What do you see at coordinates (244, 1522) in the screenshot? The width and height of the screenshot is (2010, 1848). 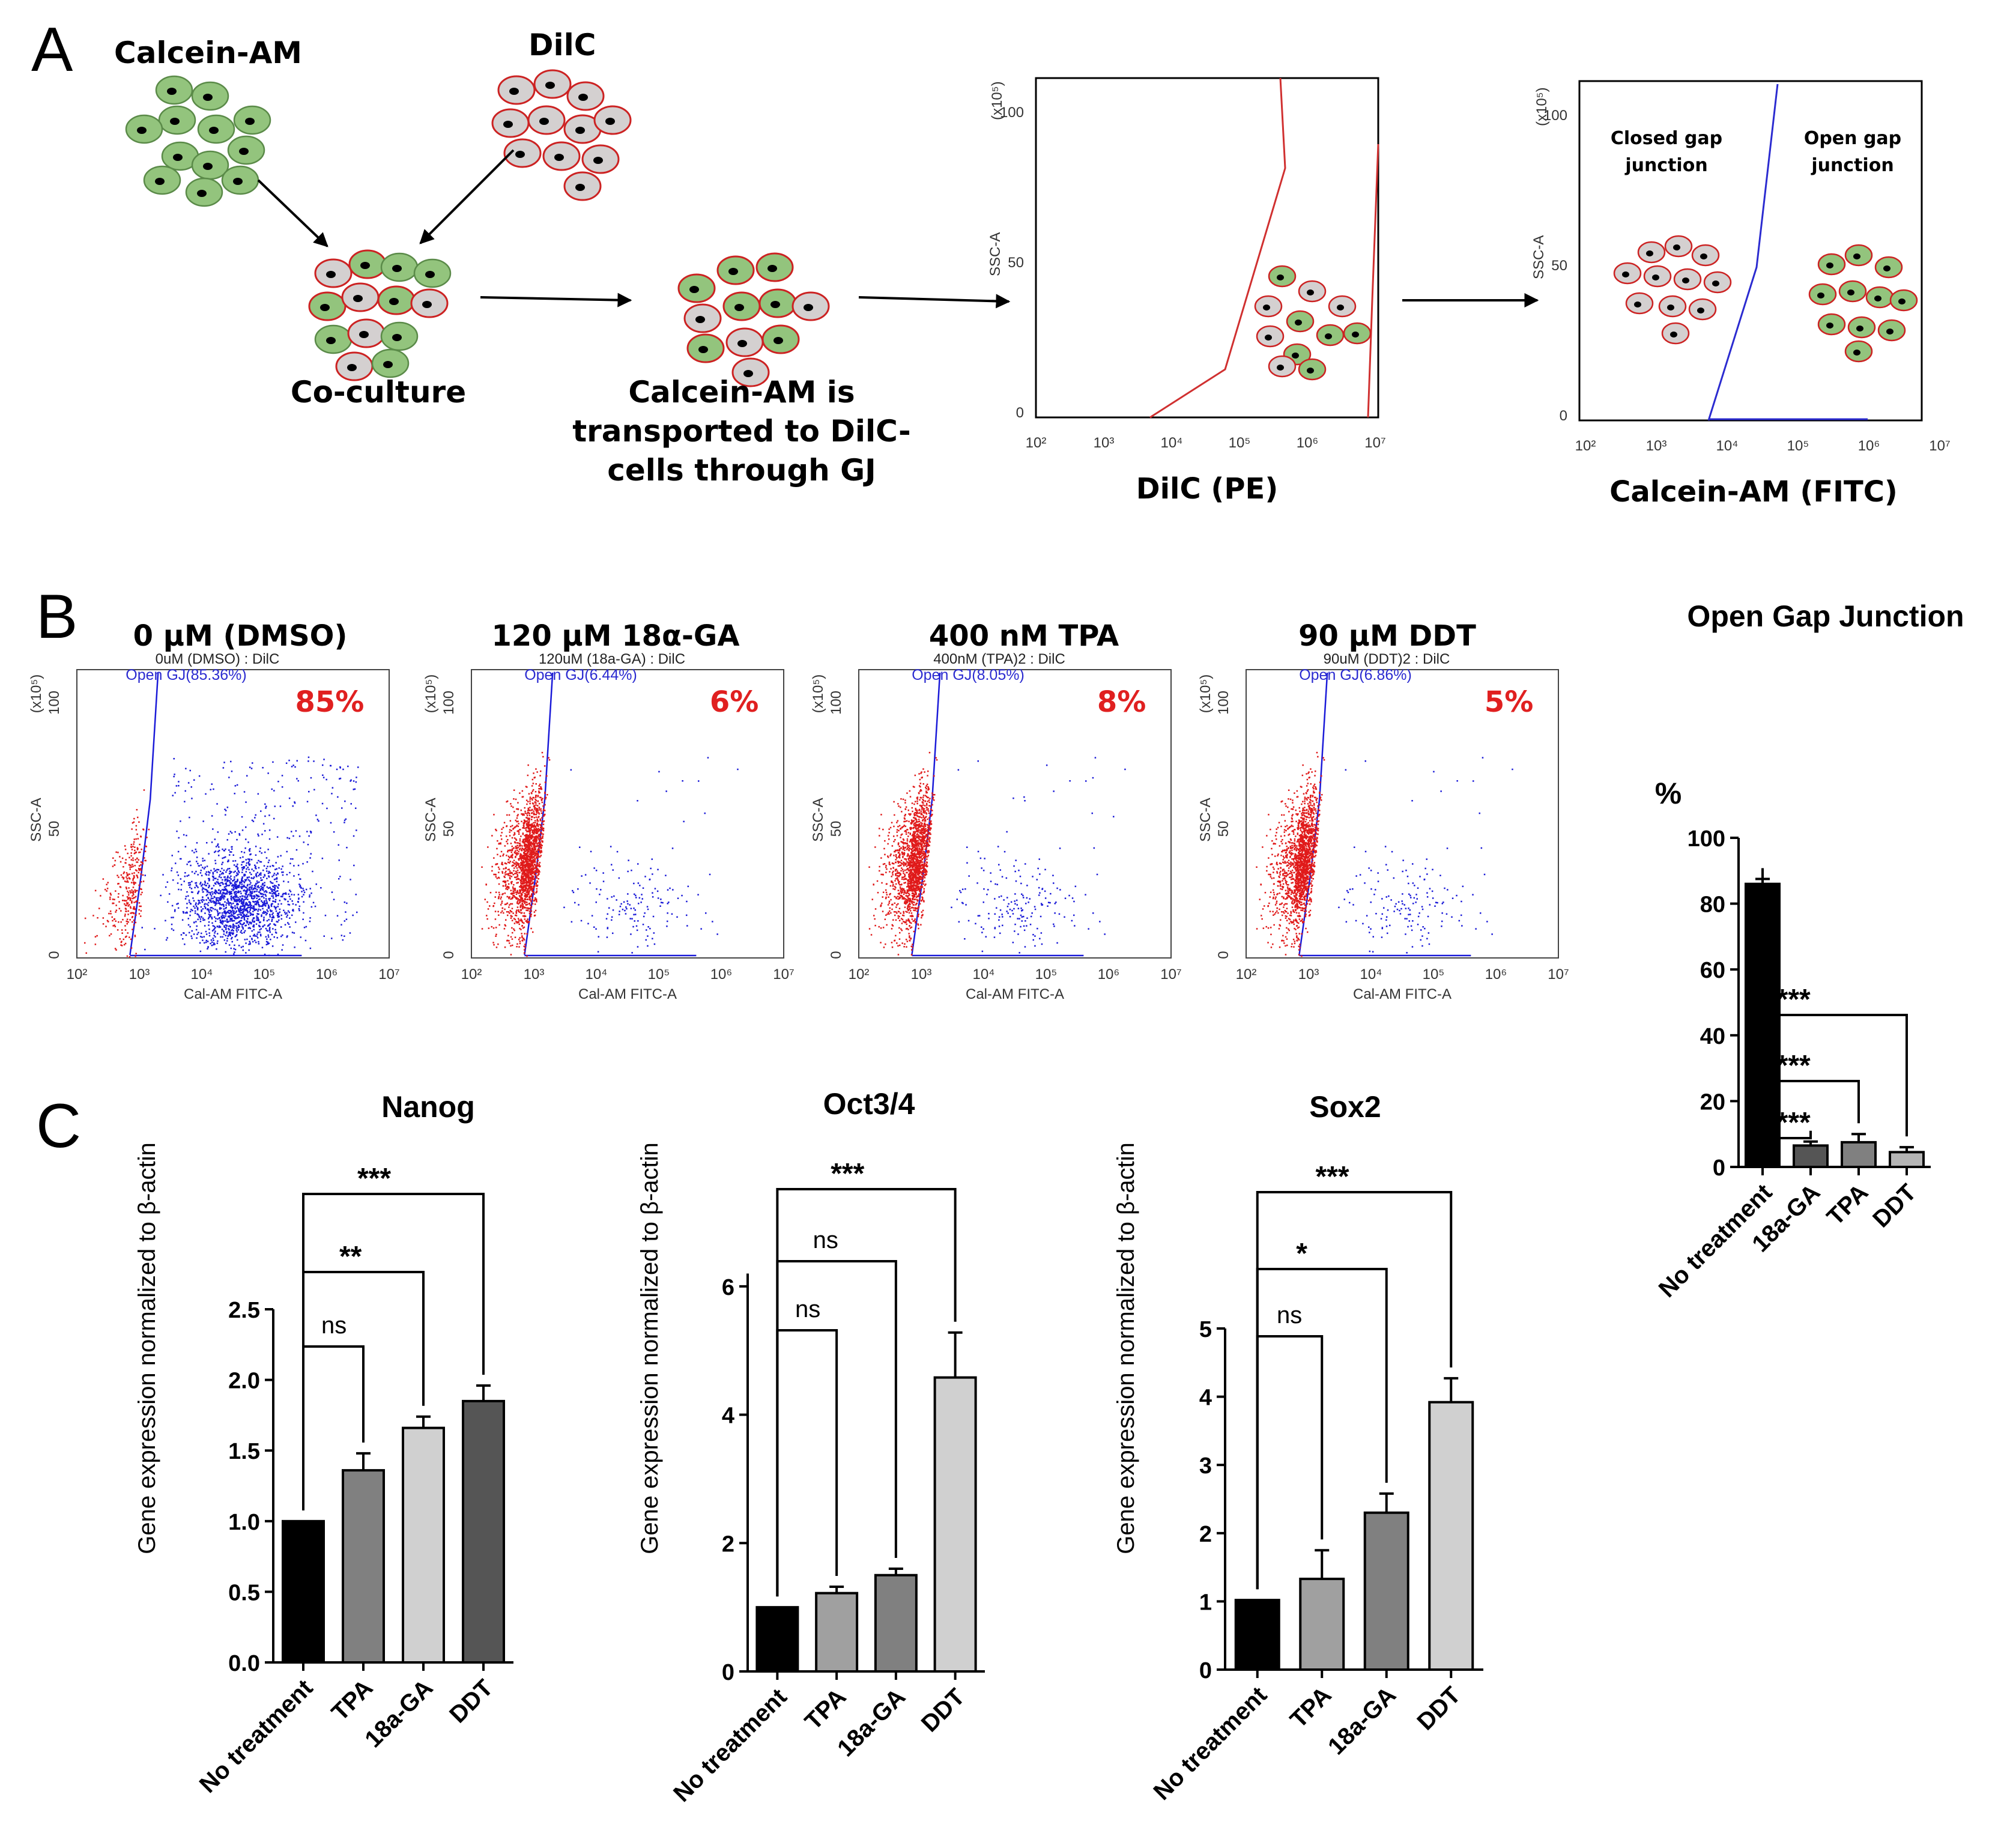 I see `chart-ytick-label: 1.0` at bounding box center [244, 1522].